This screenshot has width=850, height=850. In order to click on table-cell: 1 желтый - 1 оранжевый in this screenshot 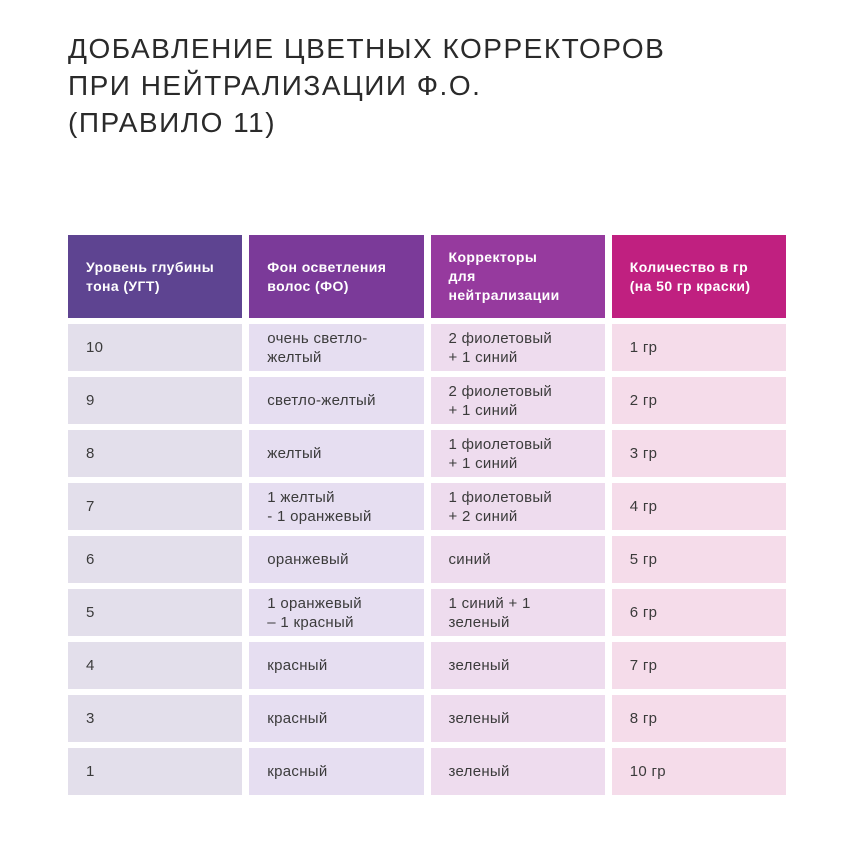, I will do `click(336, 506)`.